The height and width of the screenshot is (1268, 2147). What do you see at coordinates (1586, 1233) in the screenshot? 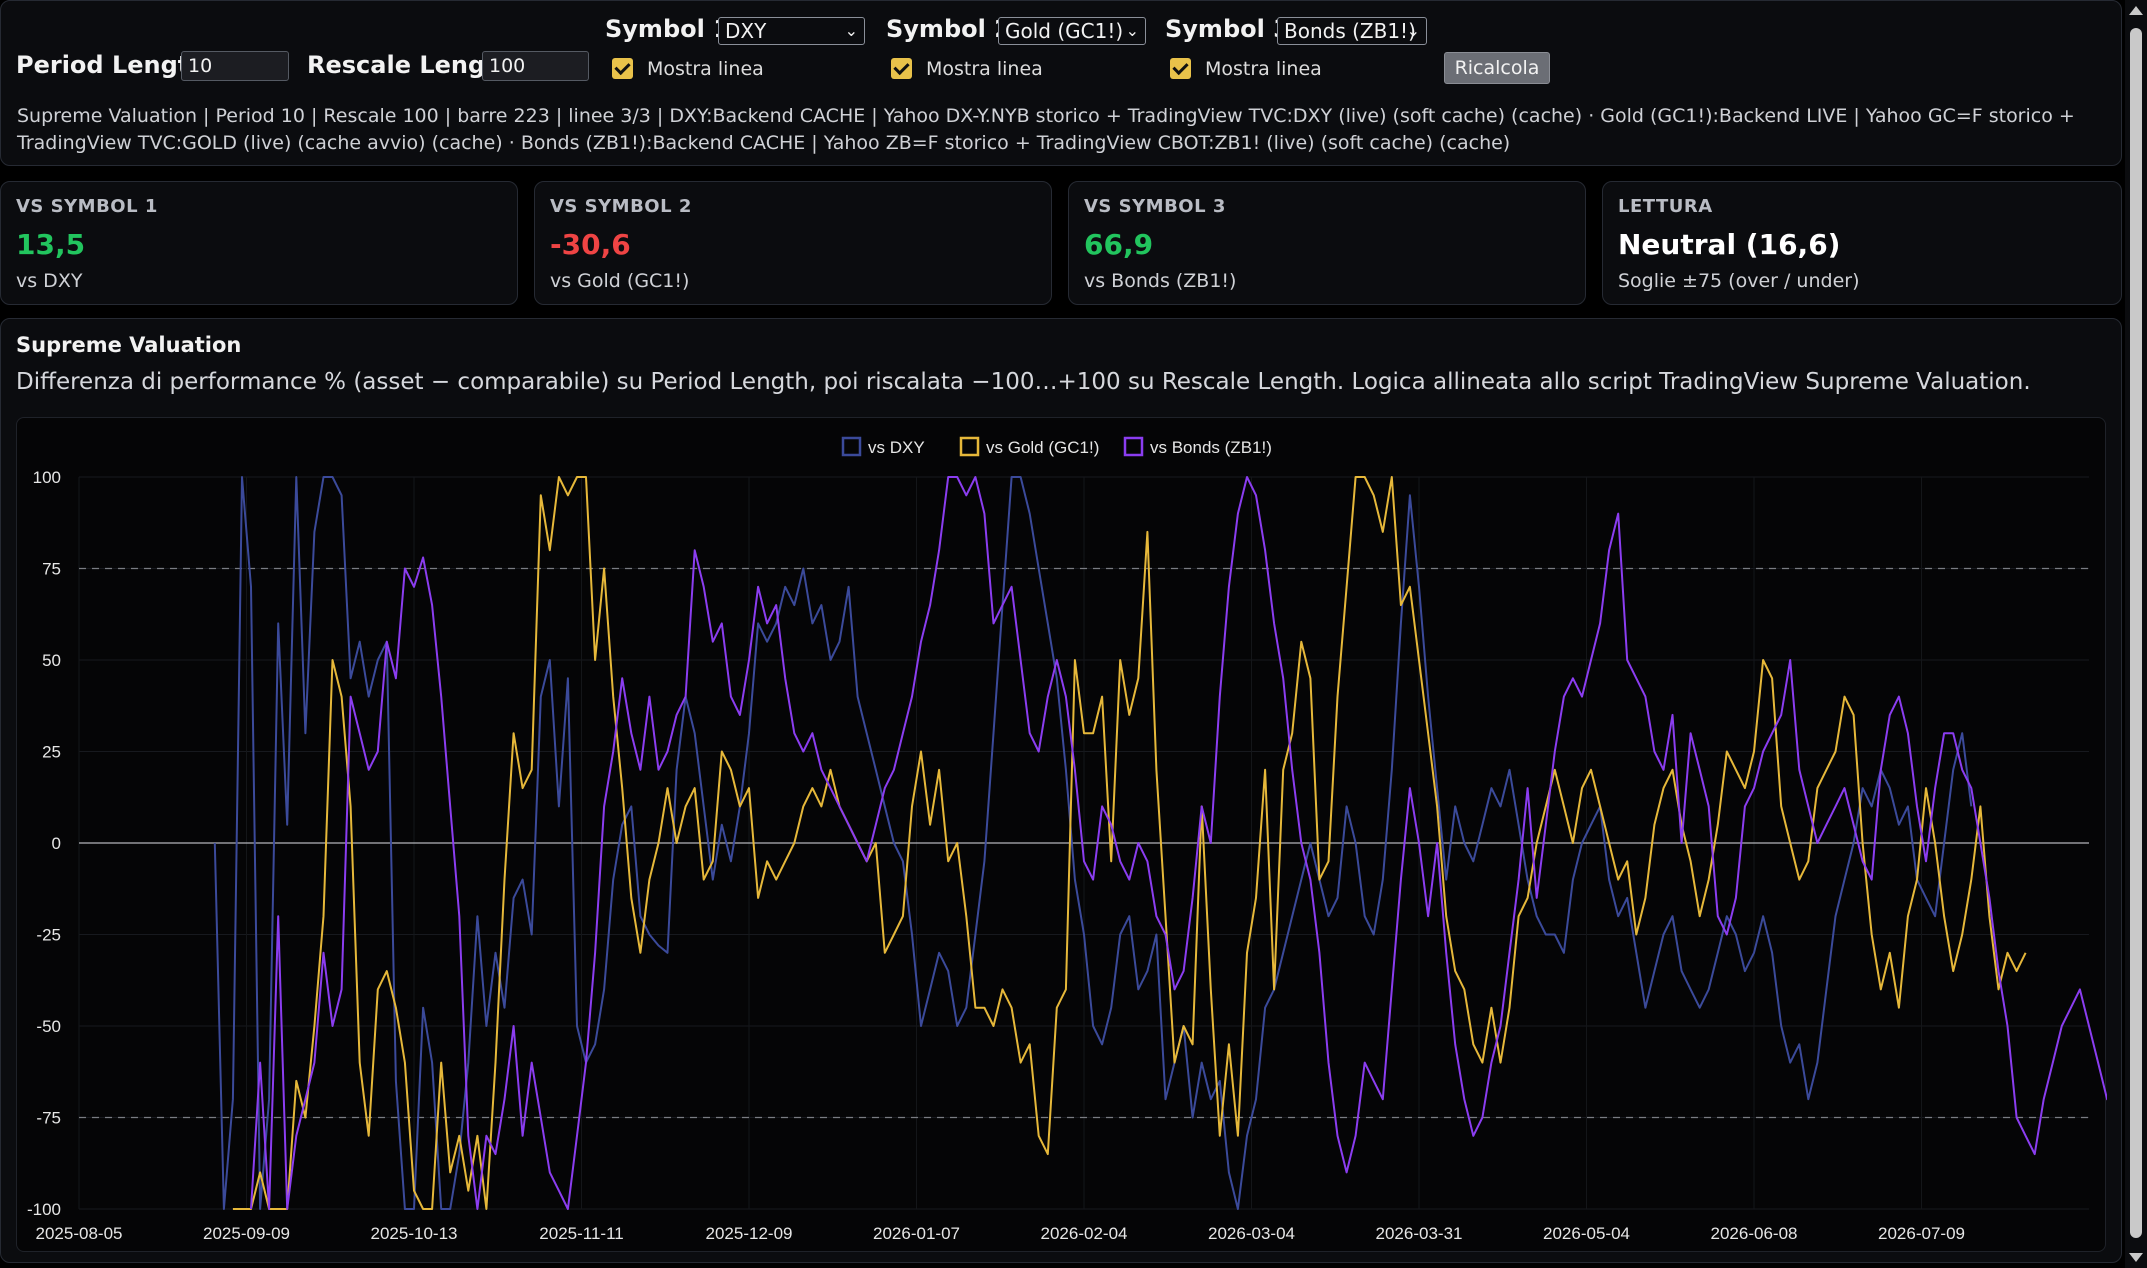
I see `x-tick-label: 2026-05-04` at bounding box center [1586, 1233].